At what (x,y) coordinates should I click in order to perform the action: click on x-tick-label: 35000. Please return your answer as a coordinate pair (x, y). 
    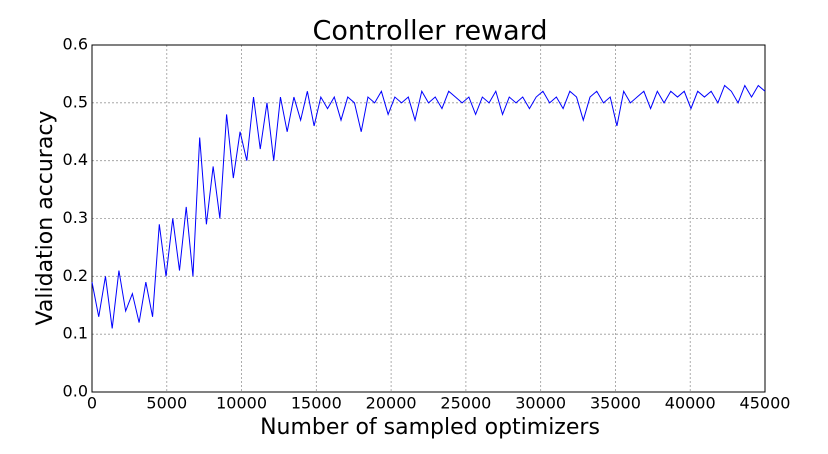
    Looking at the image, I should click on (615, 403).